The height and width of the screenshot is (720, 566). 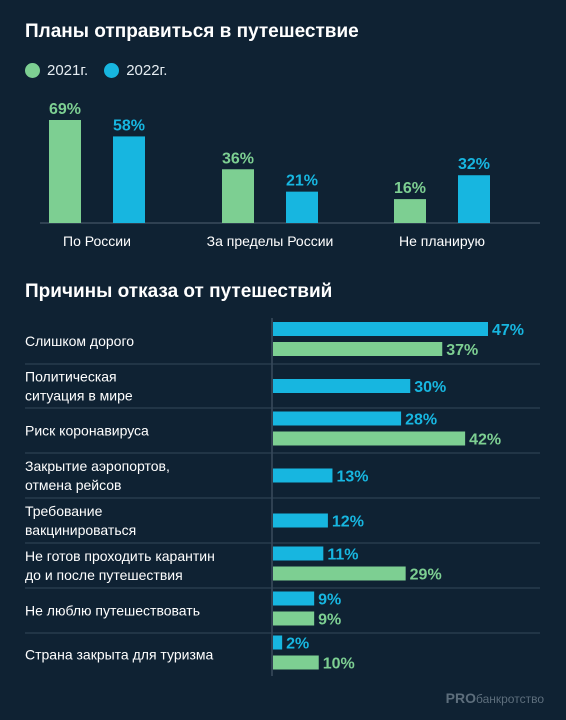 I want to click on chart-1-title: Планы отправиться в путешествие, so click(x=192, y=31).